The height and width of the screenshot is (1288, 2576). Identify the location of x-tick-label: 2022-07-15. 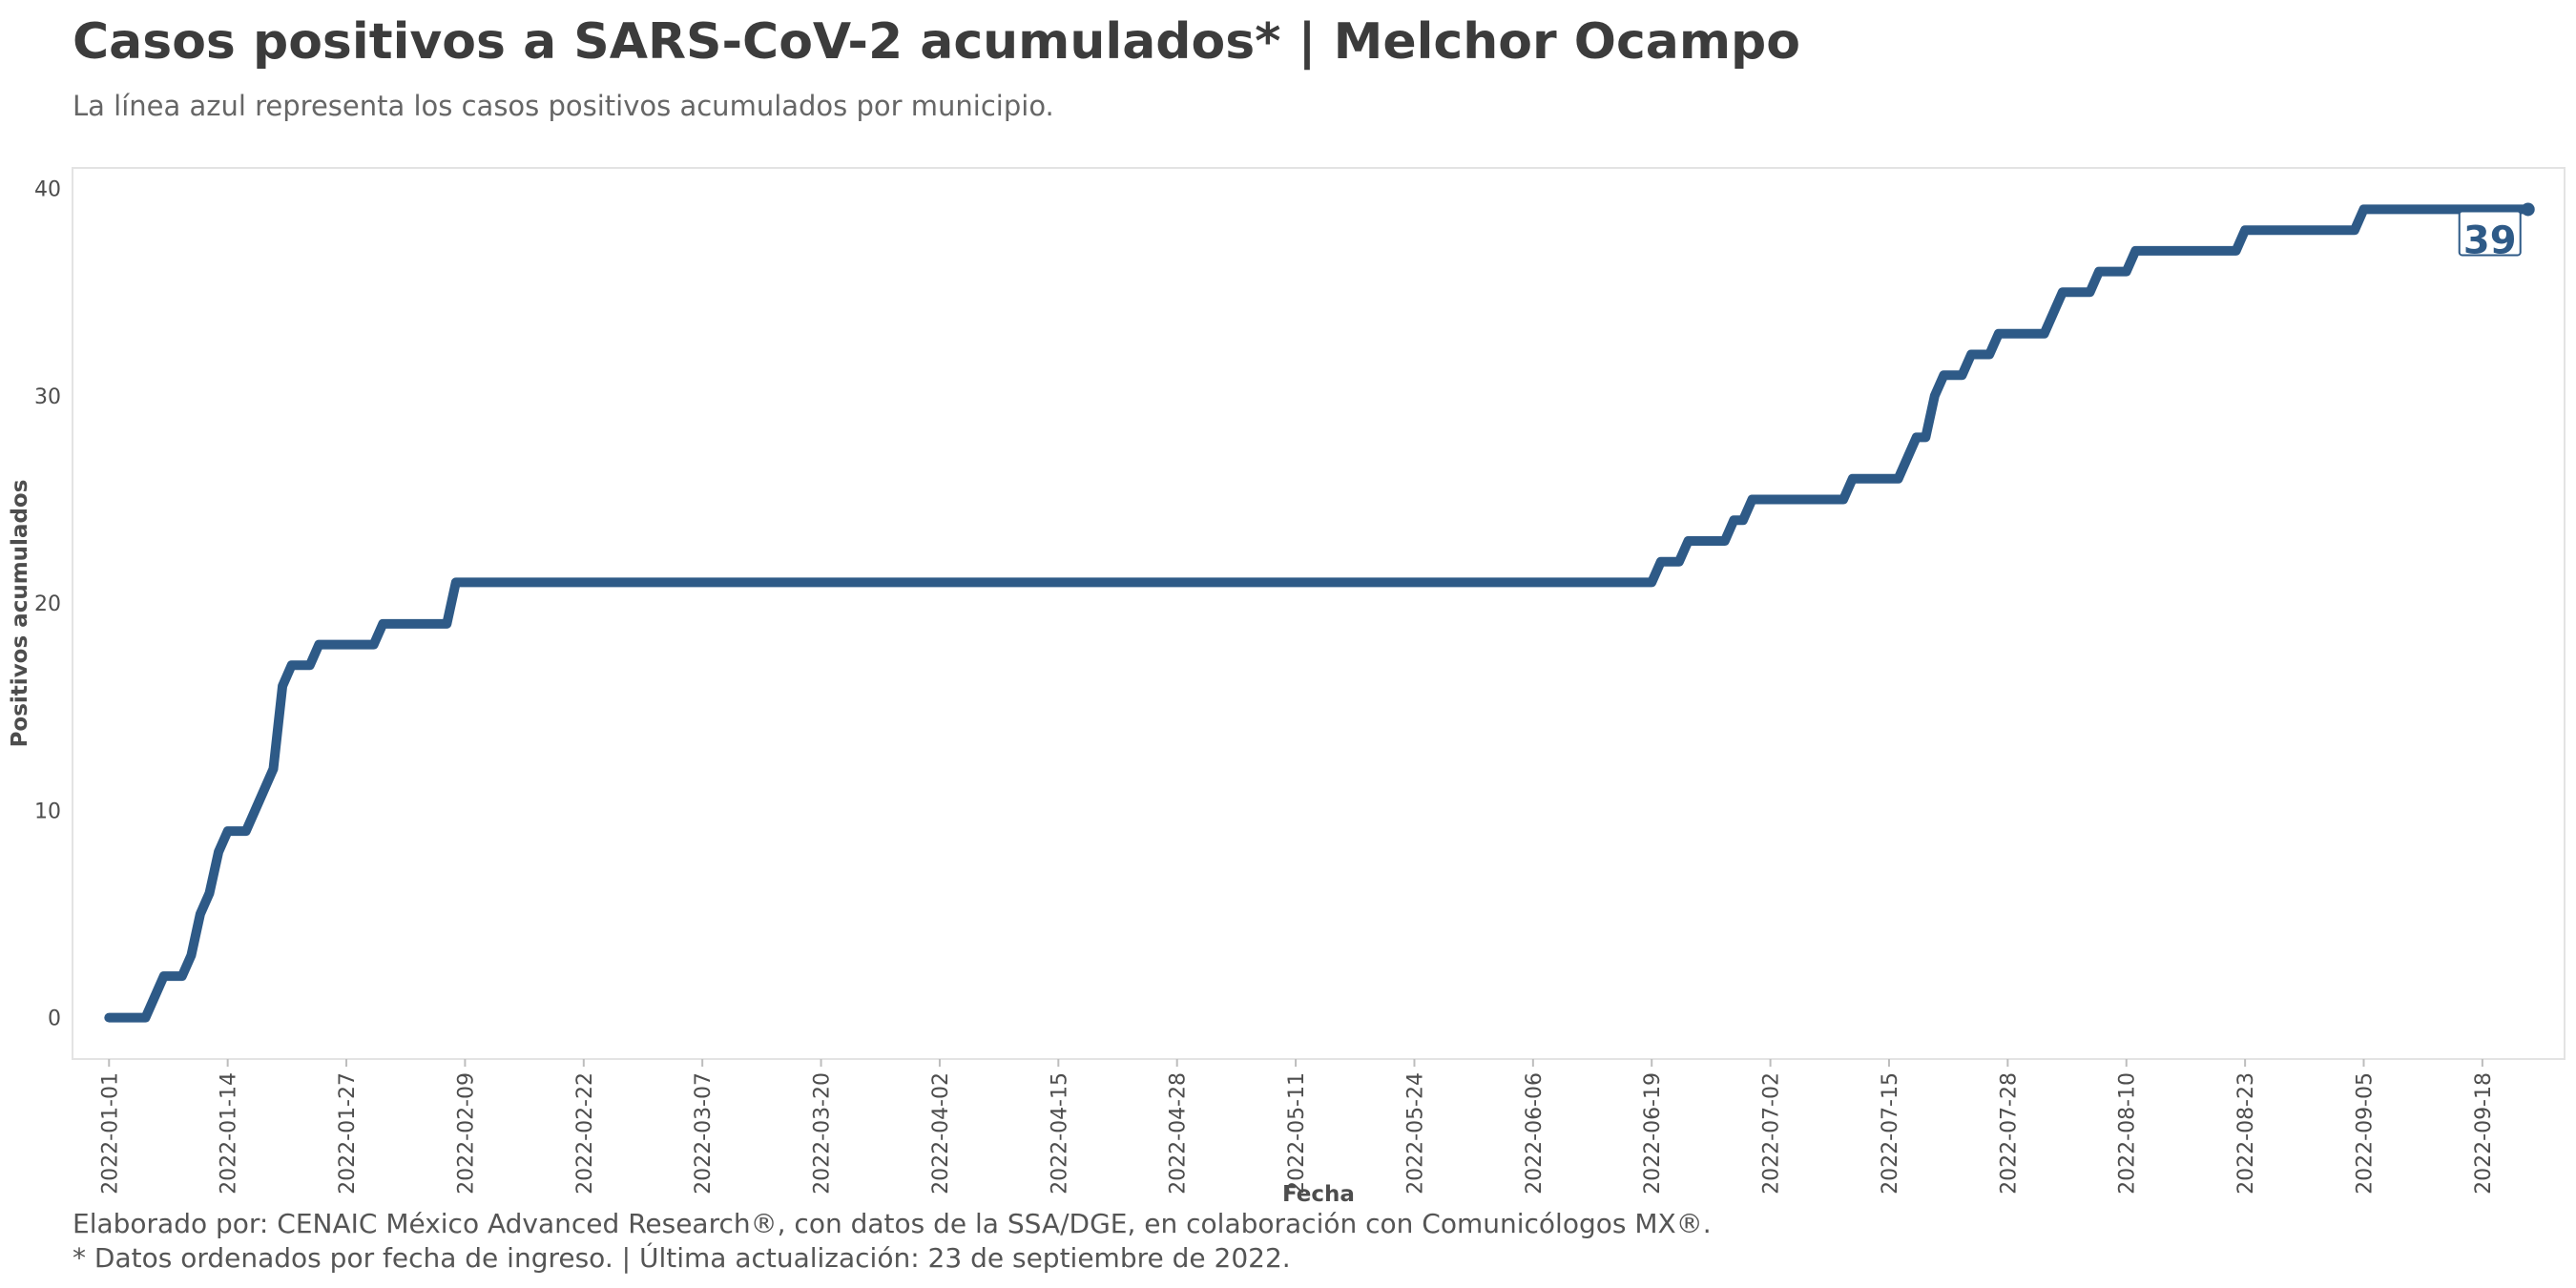
(1890, 1133).